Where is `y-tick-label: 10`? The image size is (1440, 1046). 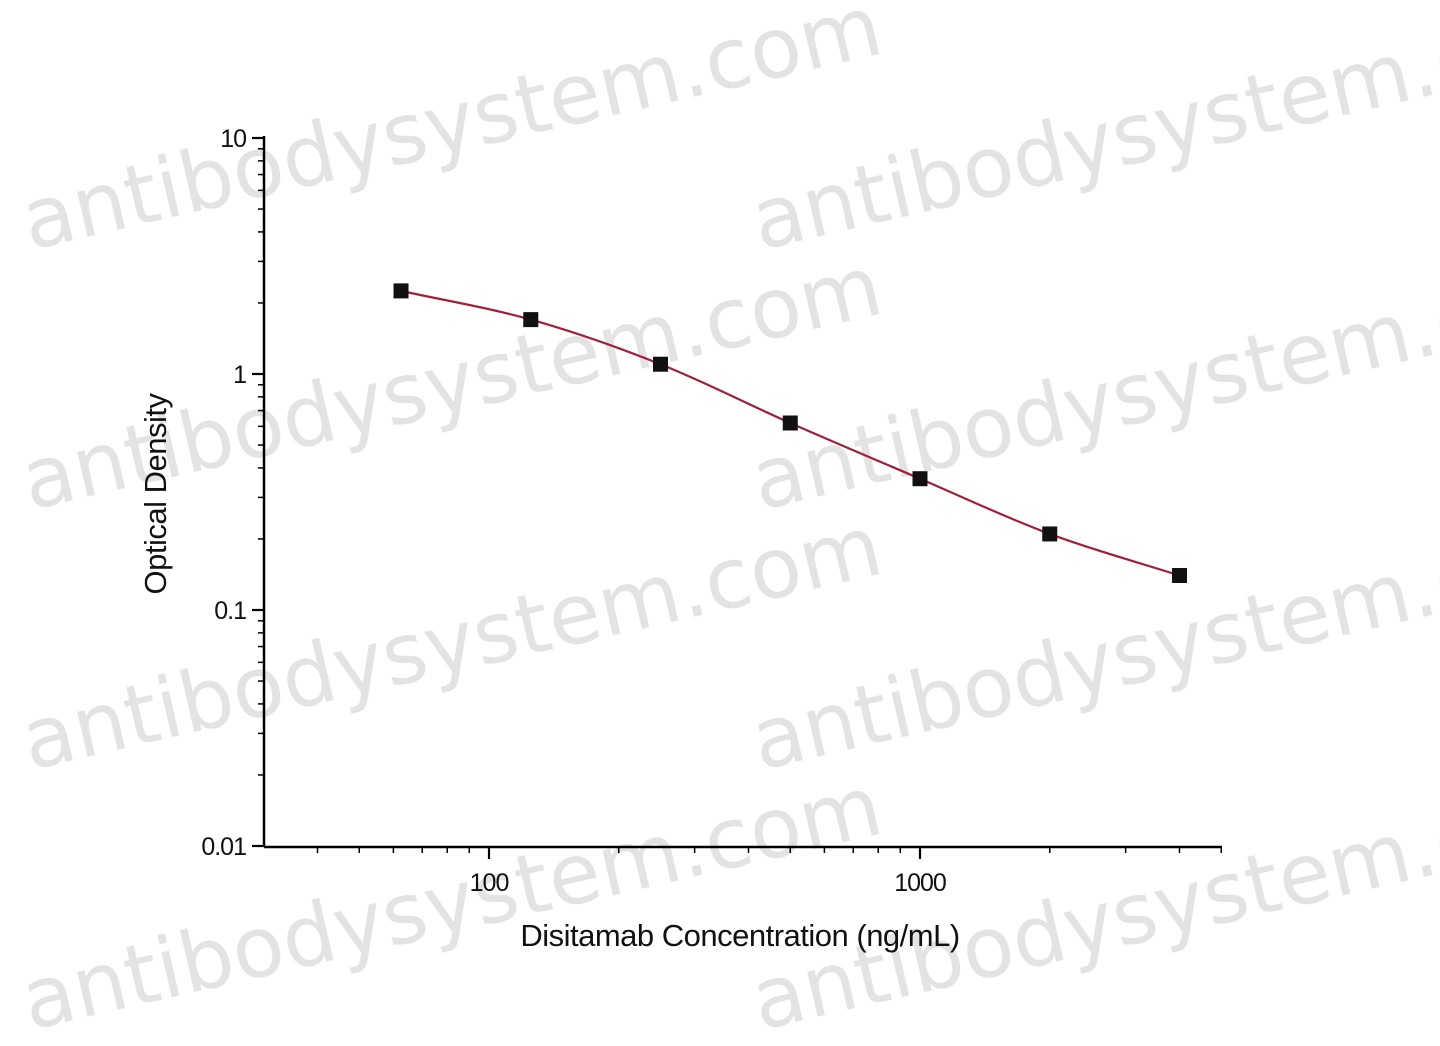
y-tick-label: 10 is located at coordinates (233, 139).